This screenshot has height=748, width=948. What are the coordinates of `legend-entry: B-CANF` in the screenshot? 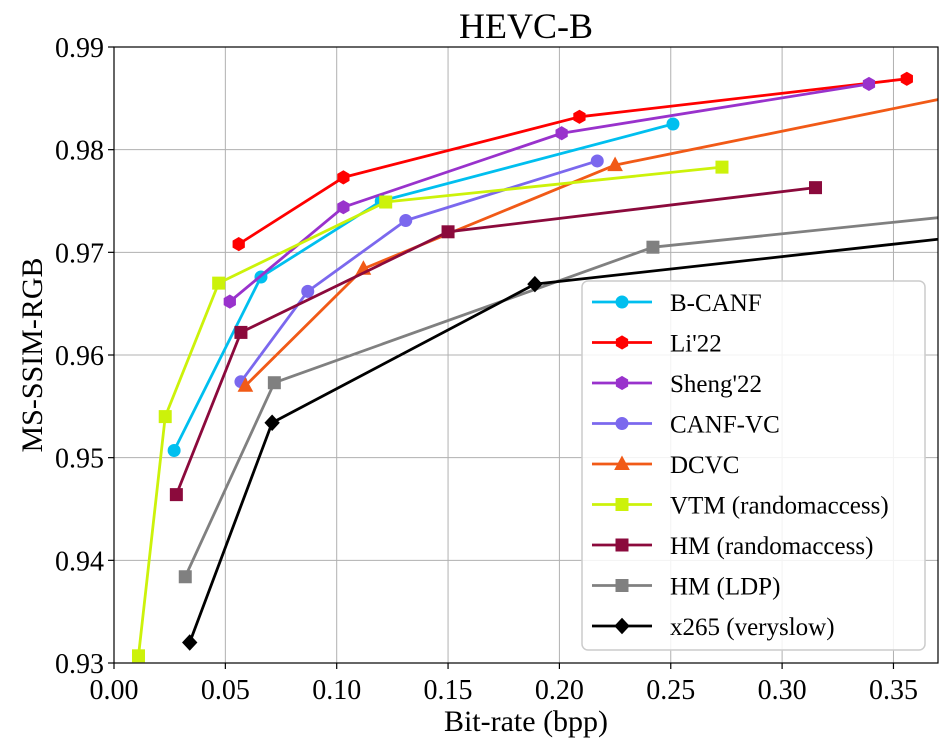 It's located at (677, 303).